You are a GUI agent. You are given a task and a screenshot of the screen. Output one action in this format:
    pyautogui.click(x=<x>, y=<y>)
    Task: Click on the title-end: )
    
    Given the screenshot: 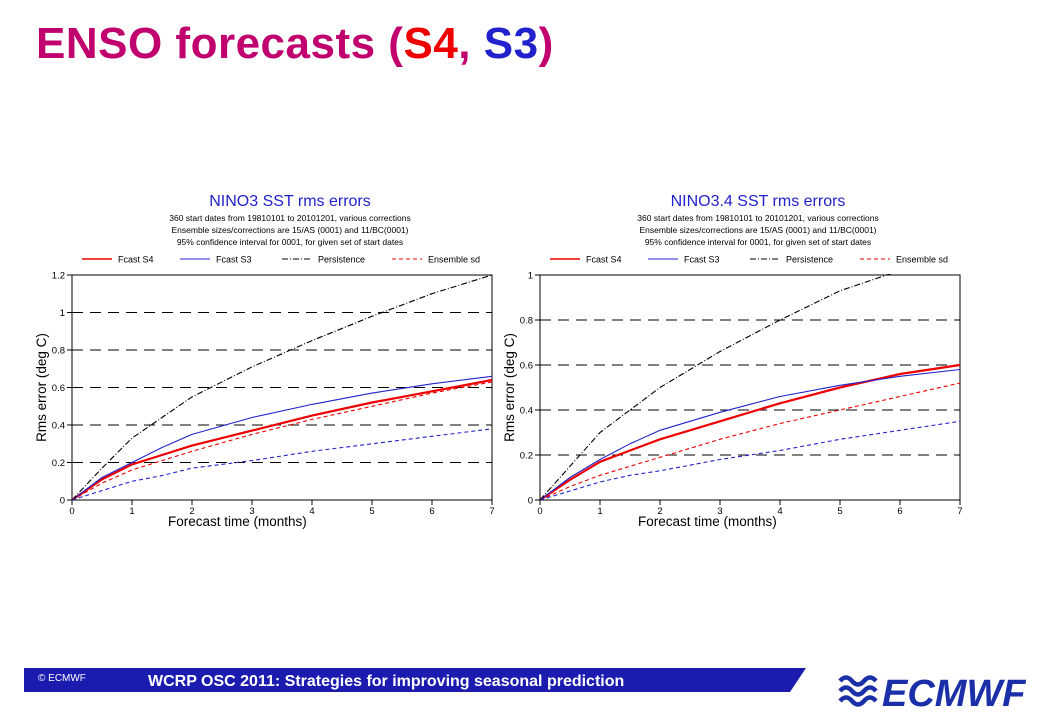 What is the action you would take?
    pyautogui.click(x=546, y=43)
    